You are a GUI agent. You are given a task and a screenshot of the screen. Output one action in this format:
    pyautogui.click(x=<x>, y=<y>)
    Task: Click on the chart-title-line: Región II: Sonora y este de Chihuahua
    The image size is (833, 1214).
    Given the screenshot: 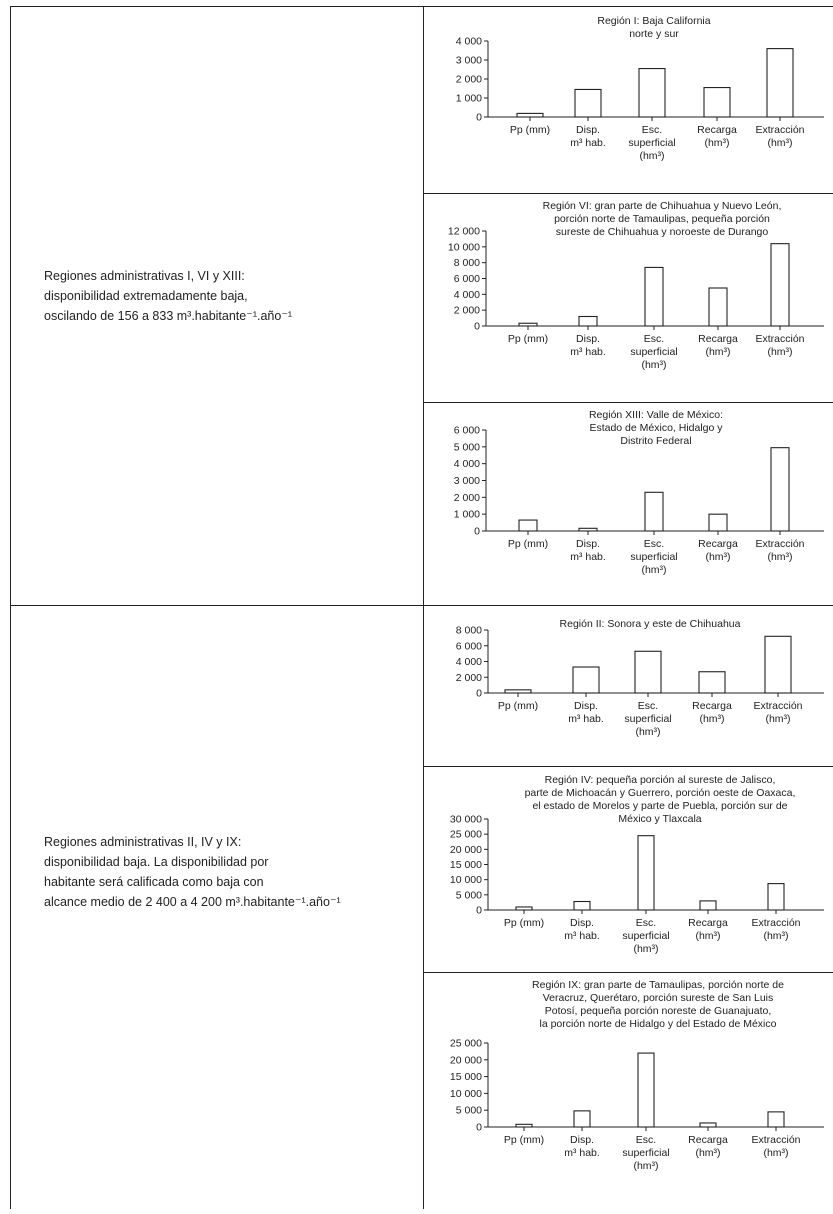 What is the action you would take?
    pyautogui.click(x=650, y=624)
    